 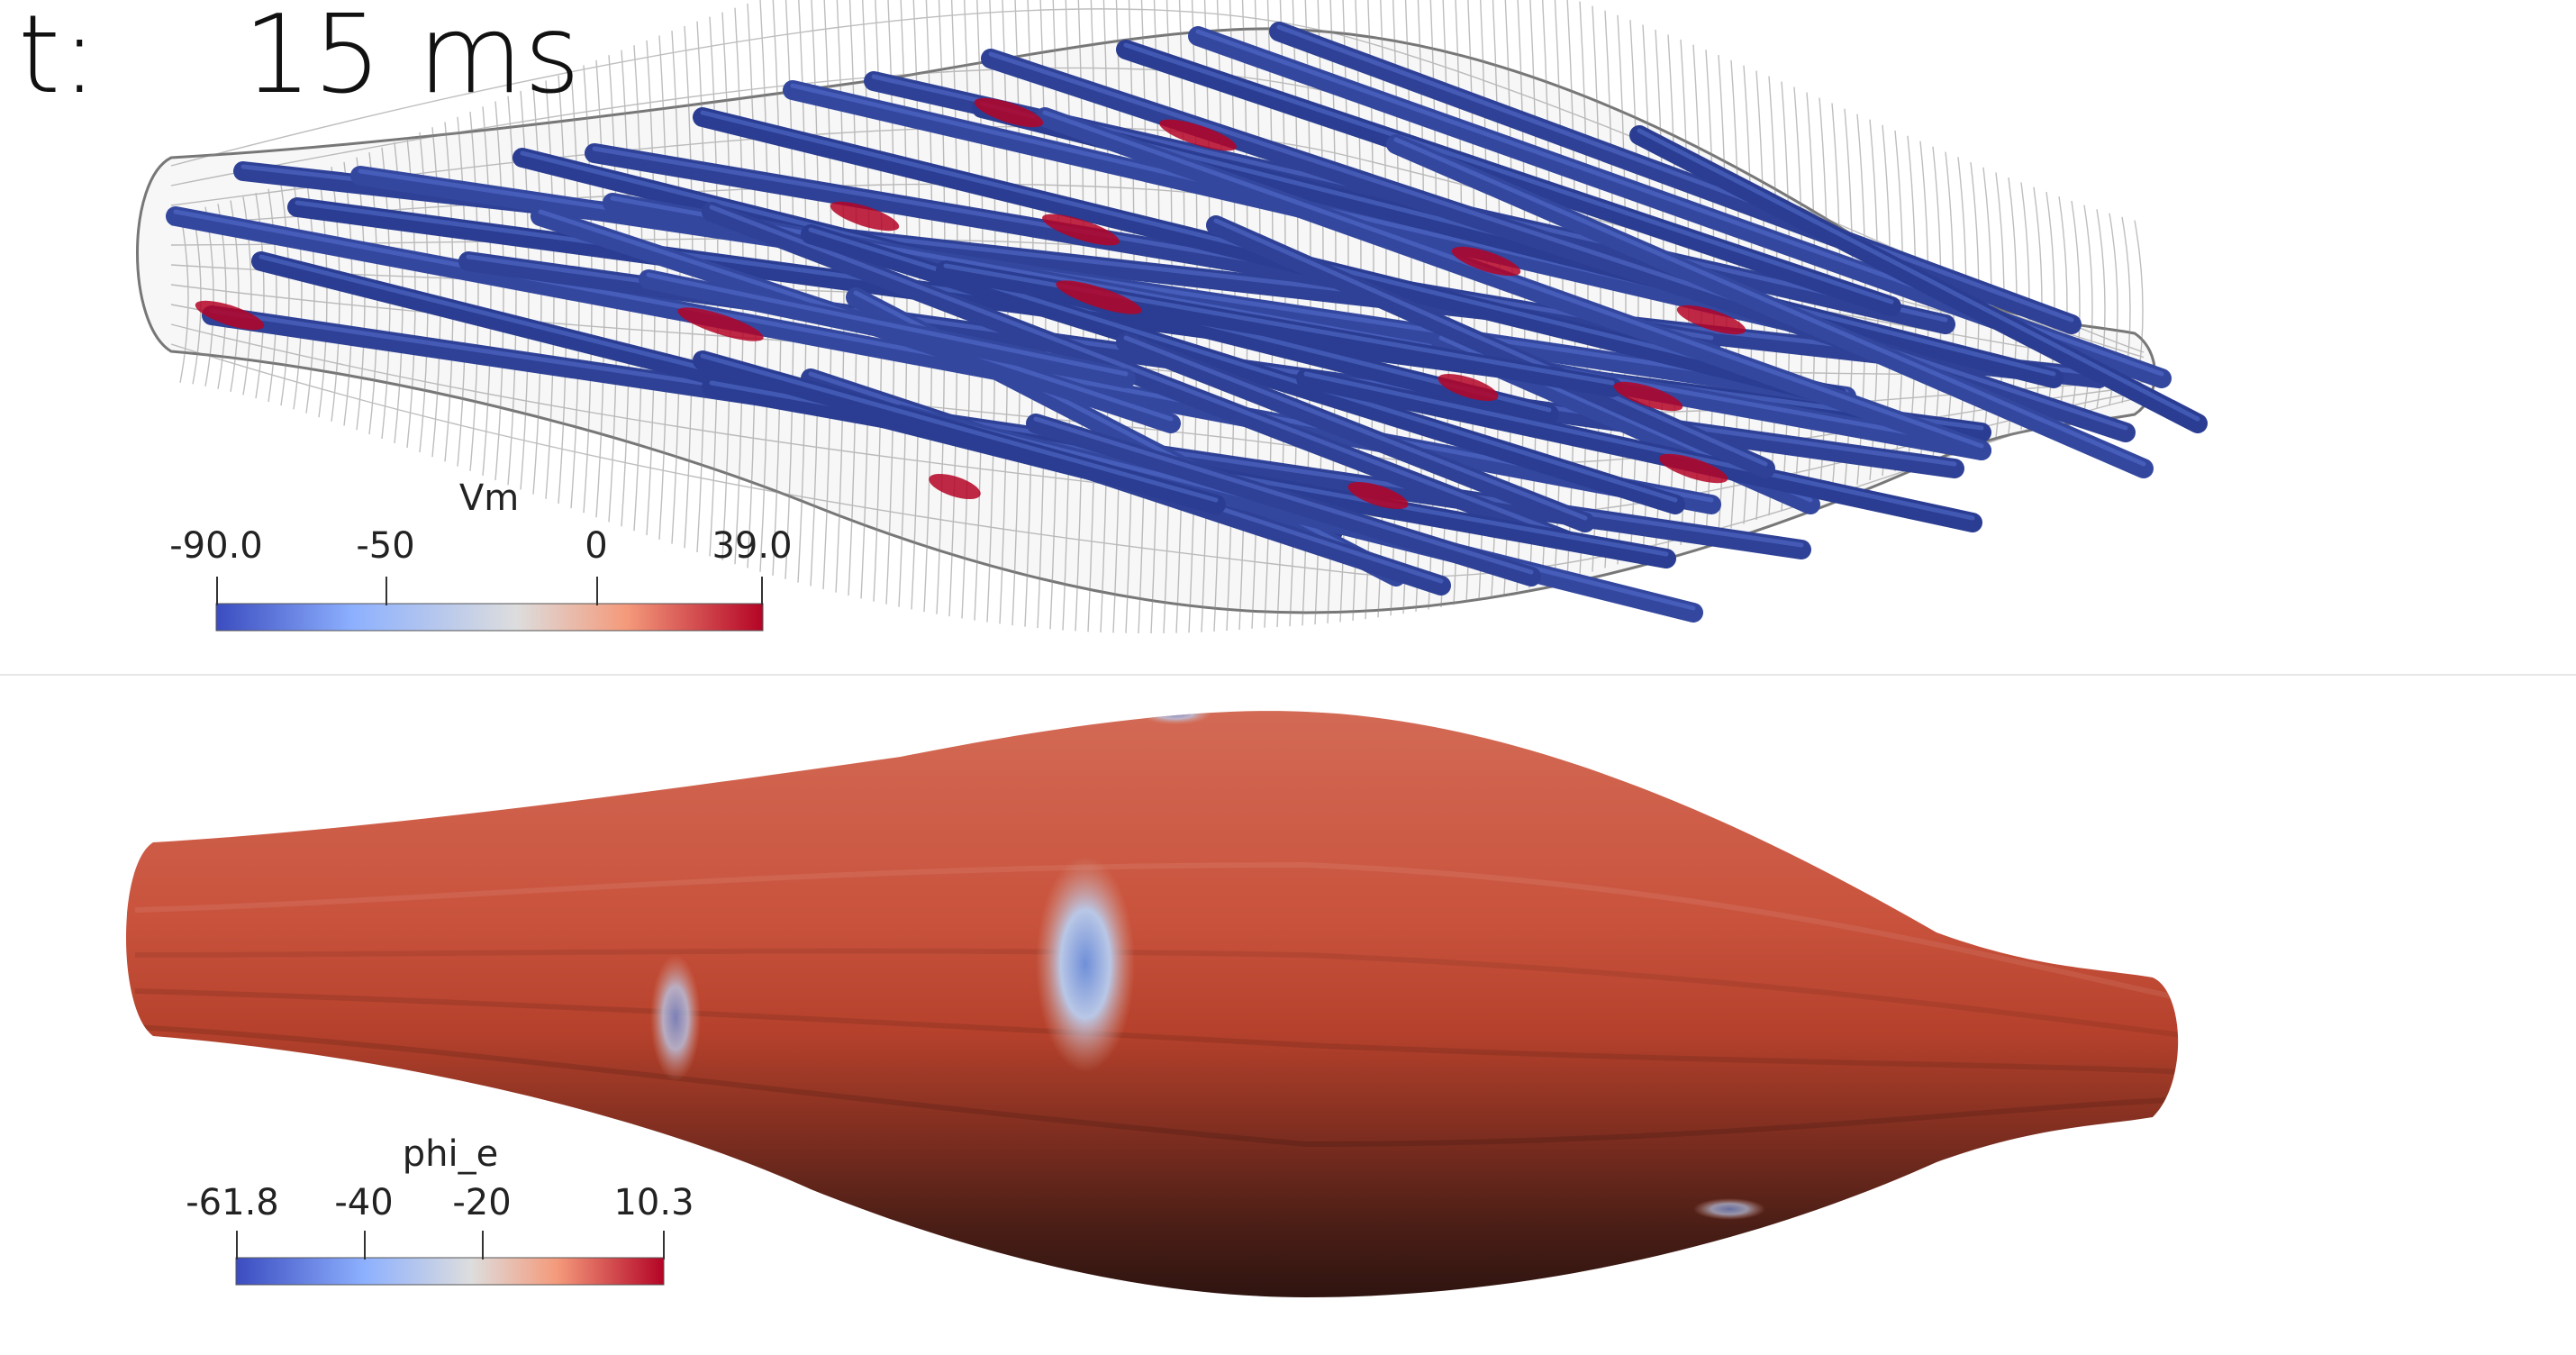 I want to click on vm-tick-label: 0, so click(x=596, y=546).